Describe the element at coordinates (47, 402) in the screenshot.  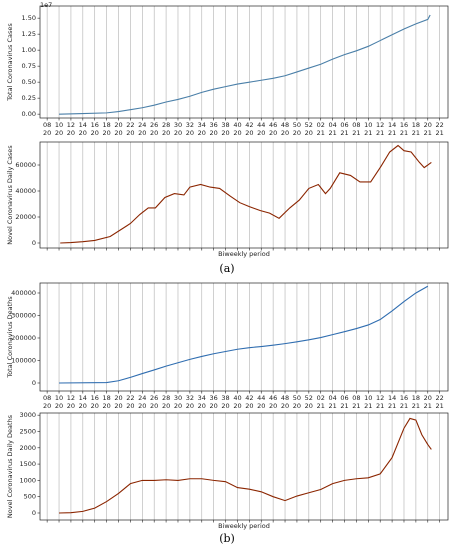
I see `x-tick-label: 08 20` at that location.